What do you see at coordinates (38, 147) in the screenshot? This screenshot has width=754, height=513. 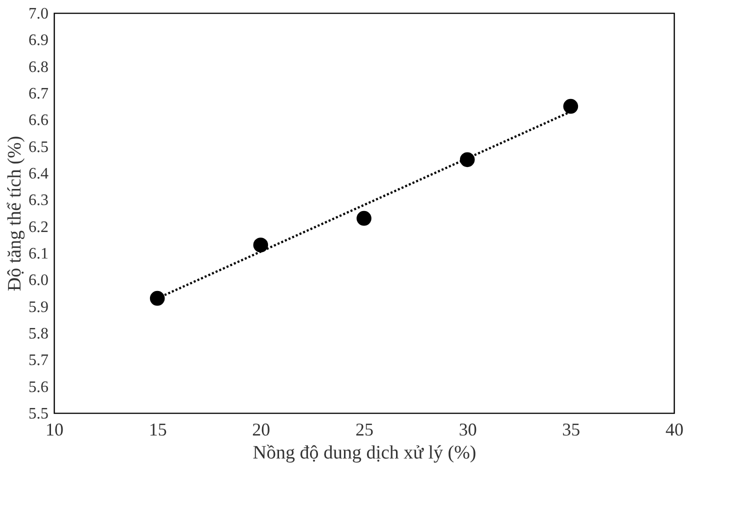 I see `y-tick-label: 6.5` at bounding box center [38, 147].